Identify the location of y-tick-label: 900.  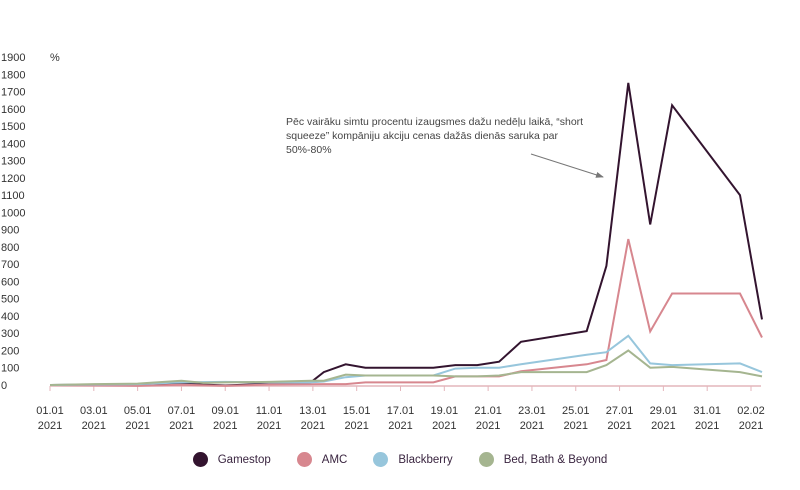
(10, 231).